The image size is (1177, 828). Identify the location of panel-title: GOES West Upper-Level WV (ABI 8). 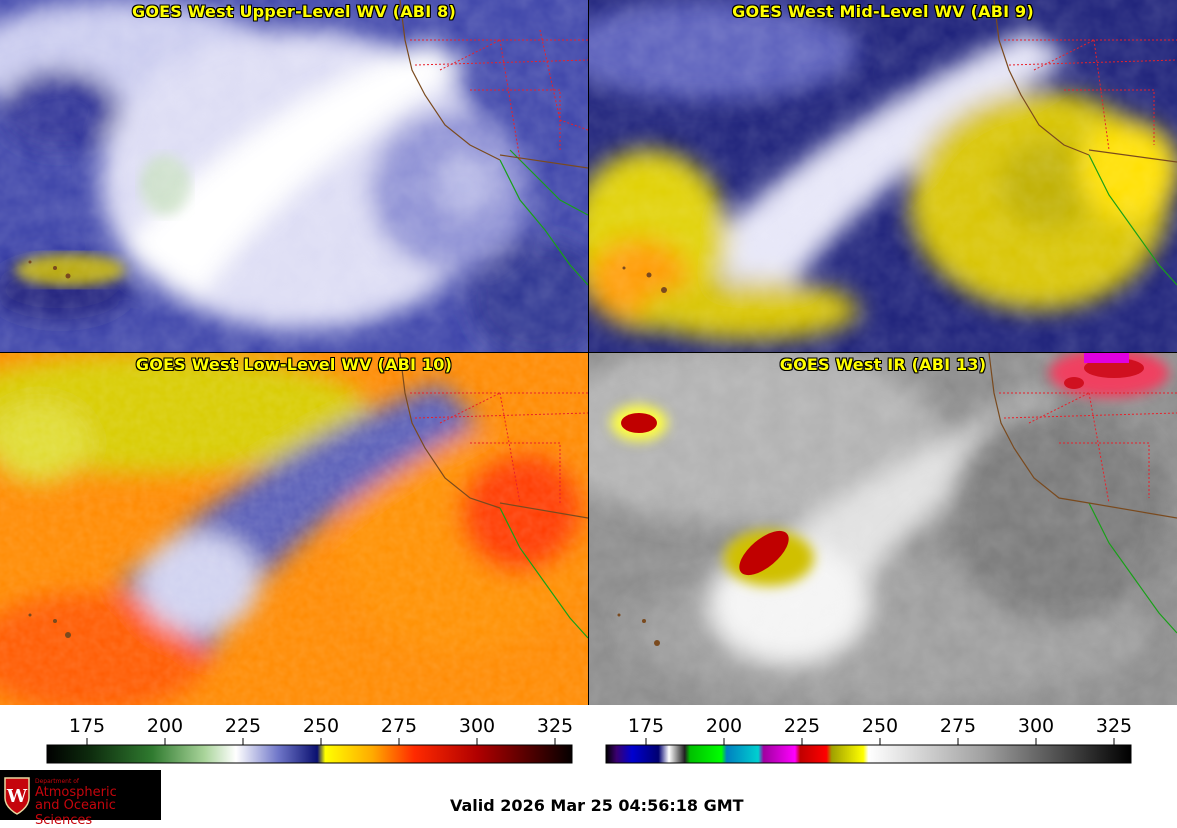
(294, 11).